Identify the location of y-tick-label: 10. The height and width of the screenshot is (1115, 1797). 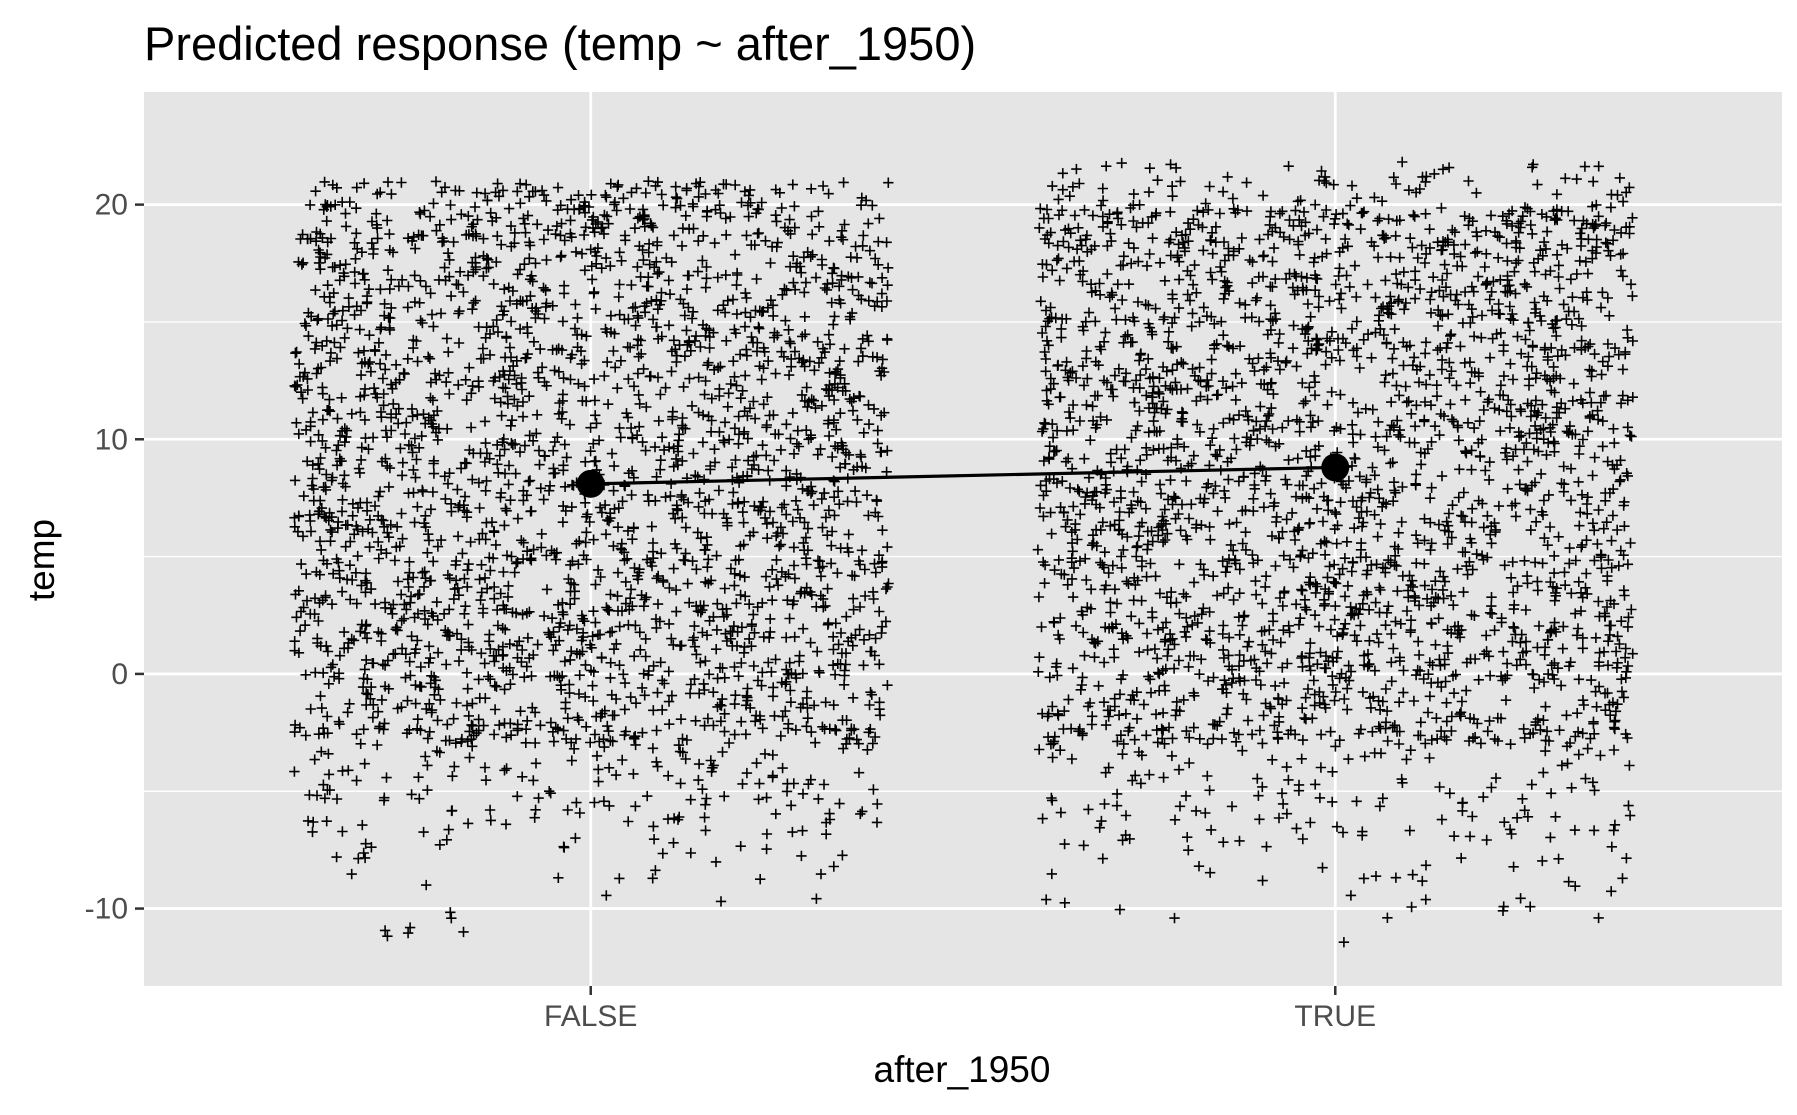
(111, 439).